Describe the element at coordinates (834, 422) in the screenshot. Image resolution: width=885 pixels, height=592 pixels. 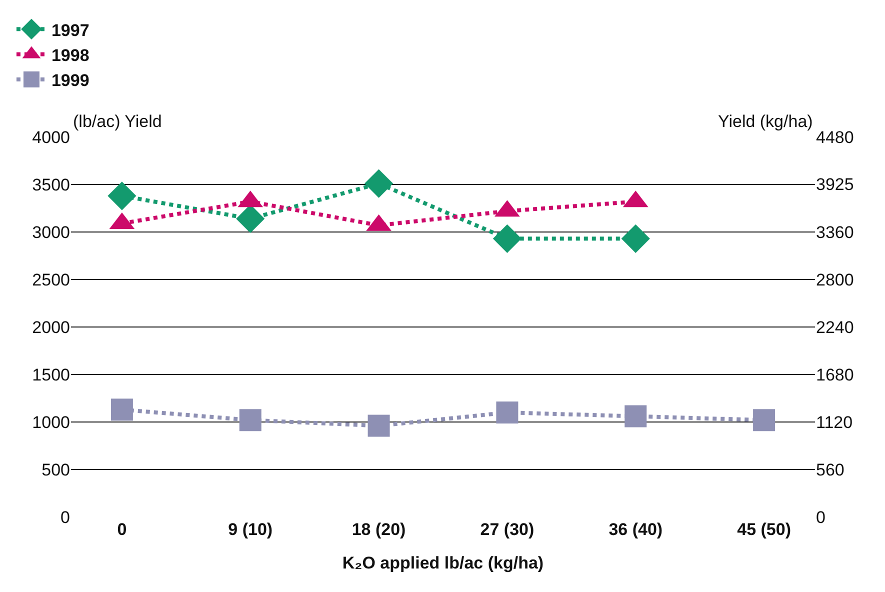
I see `y2-tick-label: 1120` at that location.